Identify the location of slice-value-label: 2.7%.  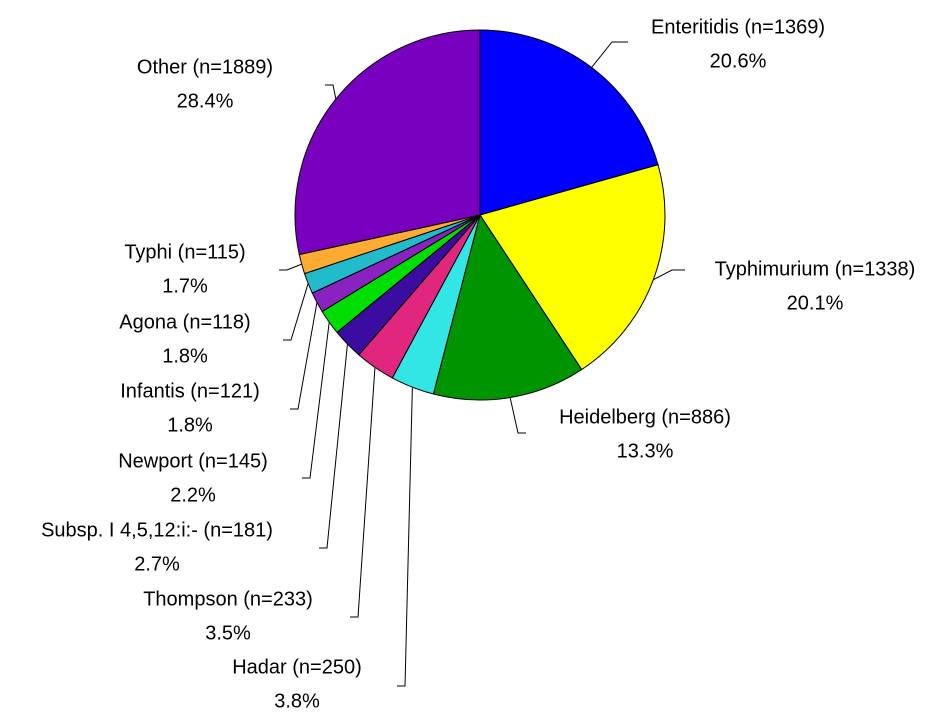
(157, 564).